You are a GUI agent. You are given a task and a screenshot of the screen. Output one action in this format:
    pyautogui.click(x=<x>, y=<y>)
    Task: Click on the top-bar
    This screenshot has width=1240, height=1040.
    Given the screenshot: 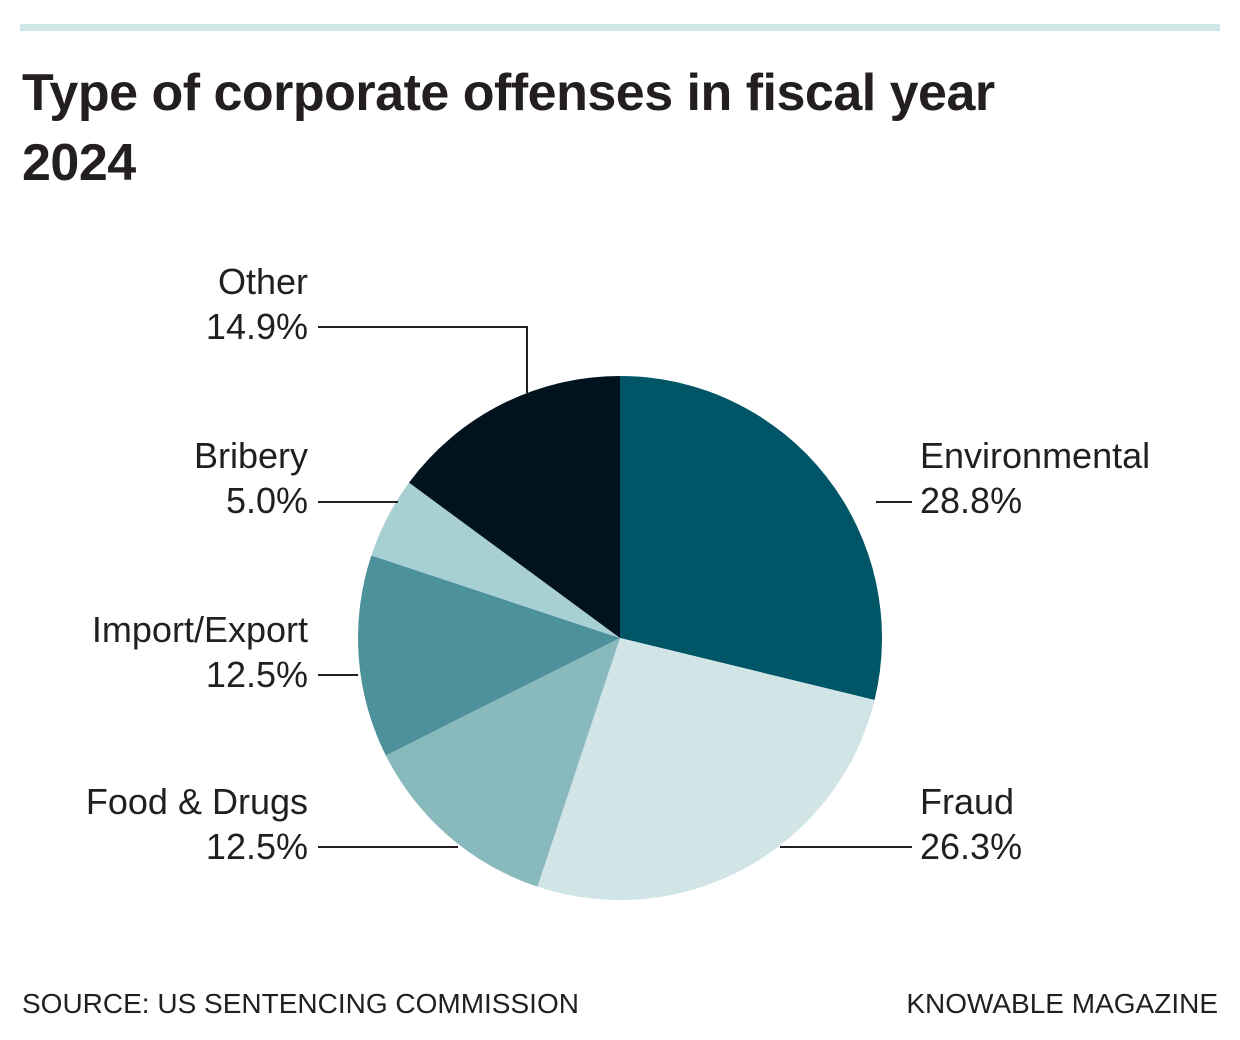 What is the action you would take?
    pyautogui.click(x=620, y=27)
    